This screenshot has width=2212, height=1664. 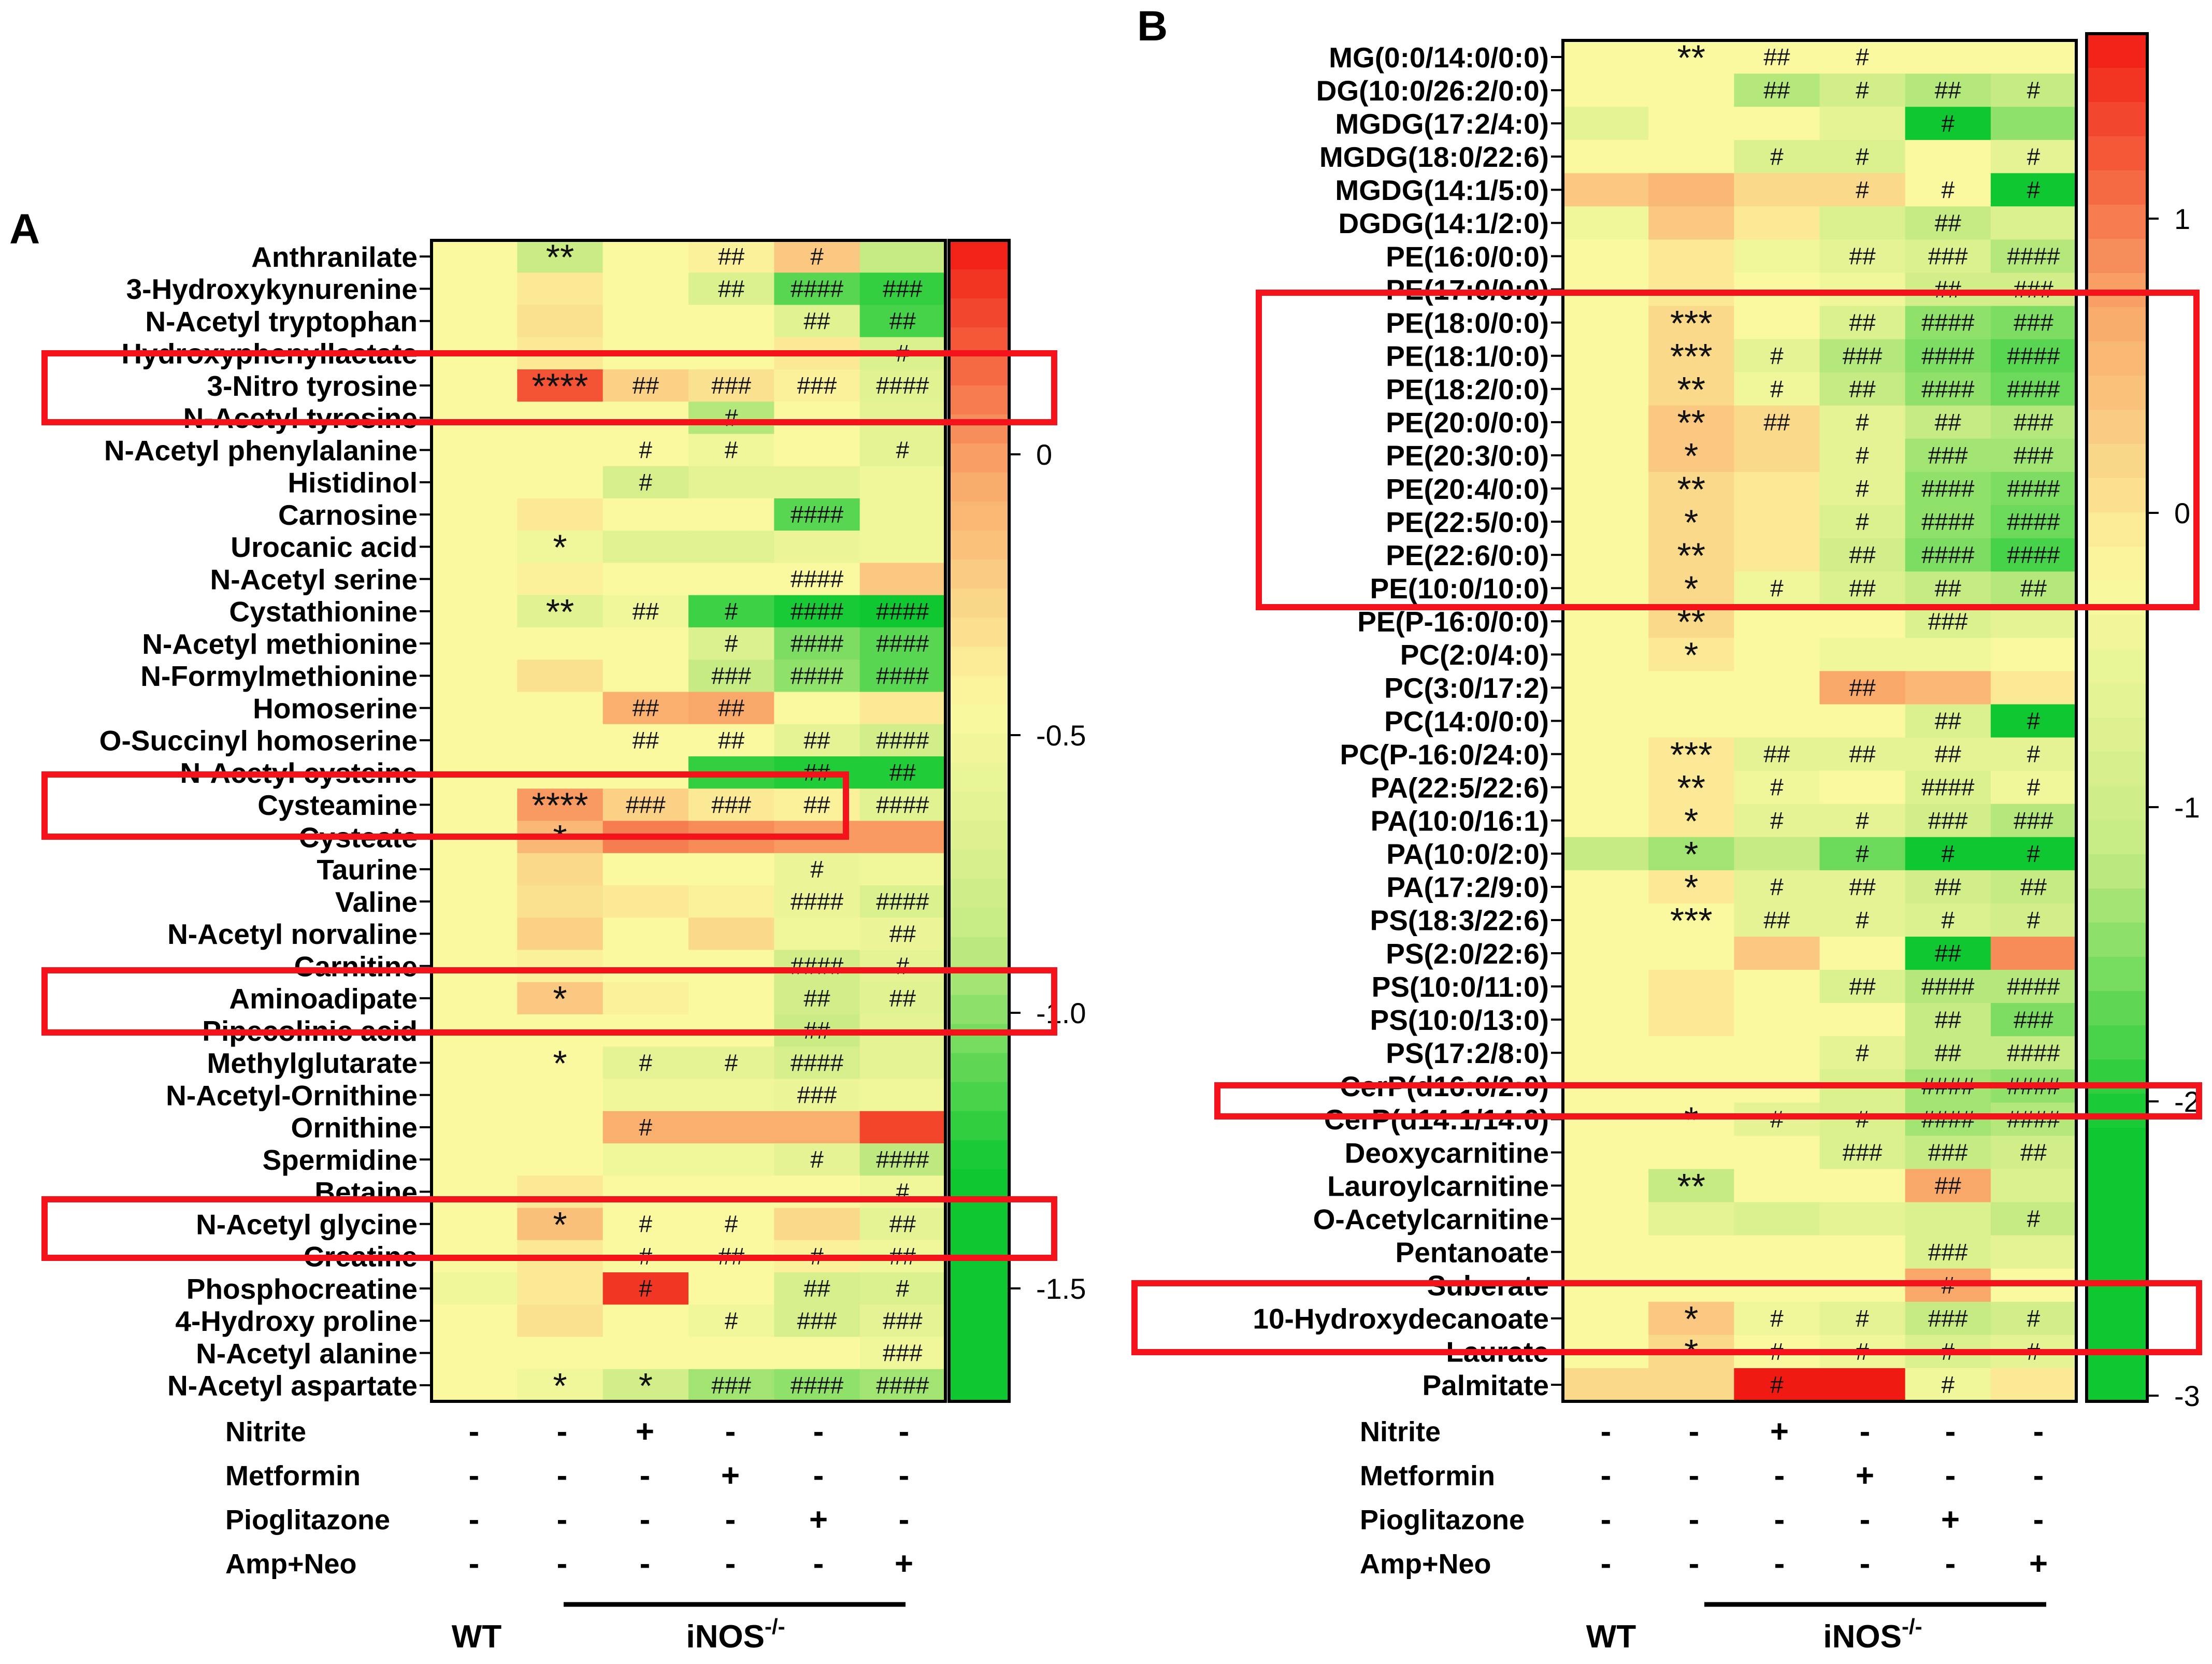 What do you see at coordinates (1691, 323) in the screenshot?
I see `significance-mark: ***` at bounding box center [1691, 323].